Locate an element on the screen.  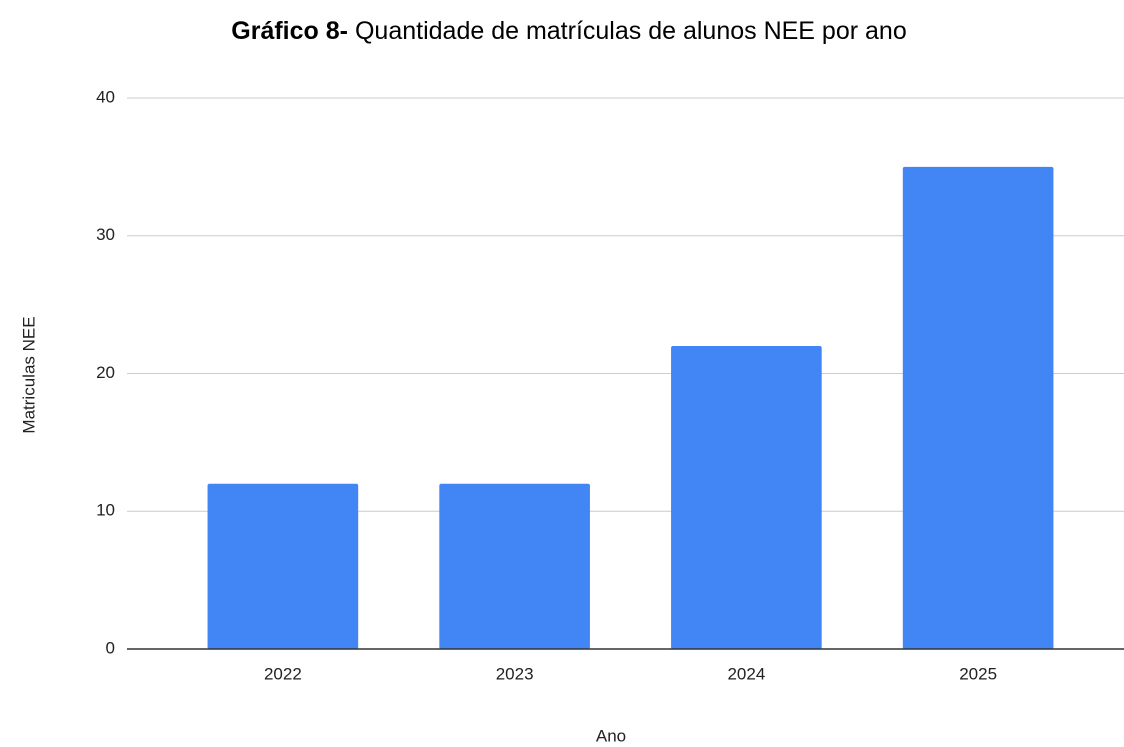
x-tick-label: 2025 is located at coordinates (978, 673).